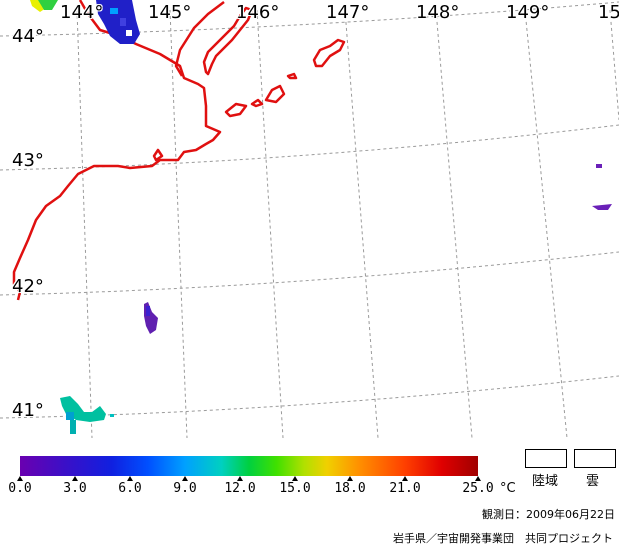 This screenshot has width=619, height=546. Describe the element at coordinates (438, 12) in the screenshot. I see `longitude-label-148: 148°` at that location.